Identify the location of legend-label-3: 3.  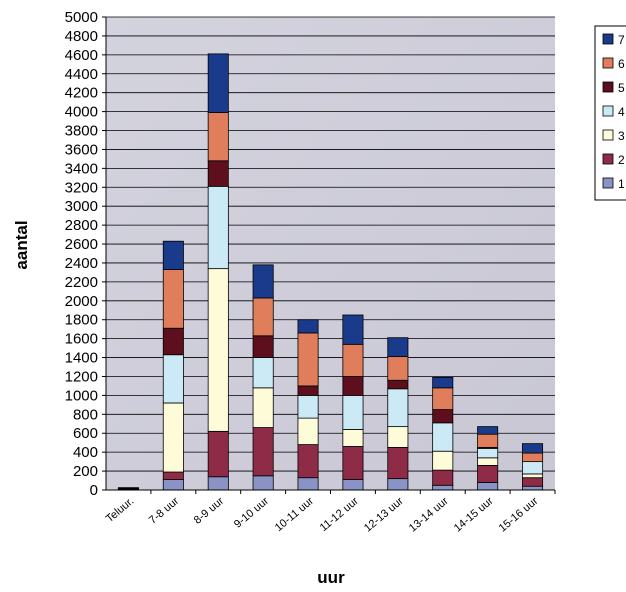
(621, 136).